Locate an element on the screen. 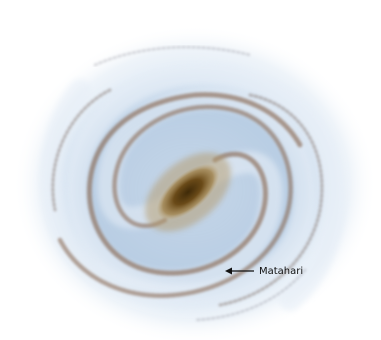  arrow-head is located at coordinates (228, 271).